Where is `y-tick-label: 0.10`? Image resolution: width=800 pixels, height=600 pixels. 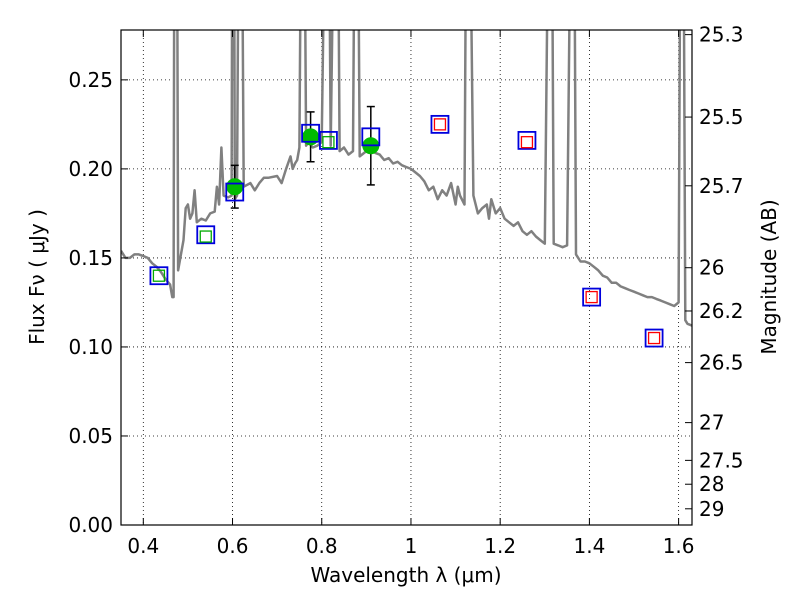
y-tick-label: 0.10 is located at coordinates (90, 347).